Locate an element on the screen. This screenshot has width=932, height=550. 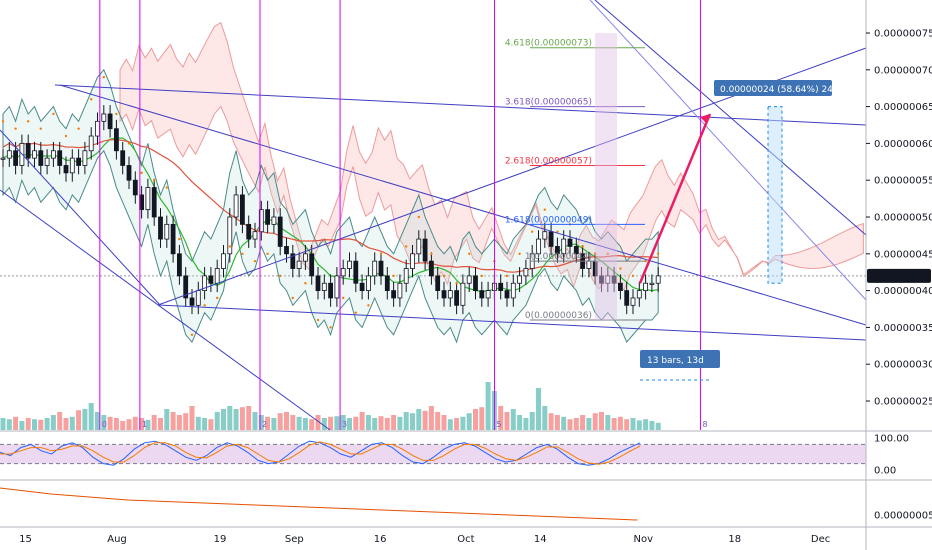
price-tick-label: 0.00000035 is located at coordinates (903, 328).